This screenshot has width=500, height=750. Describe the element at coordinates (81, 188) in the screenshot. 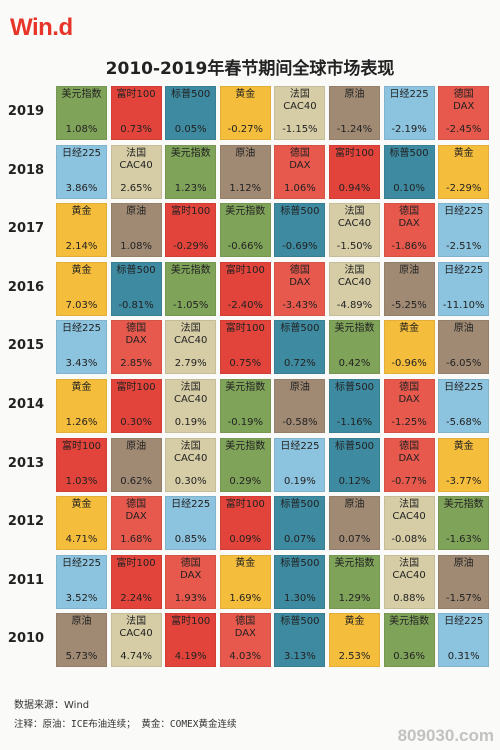

I see `market-value: 3.86%` at that location.